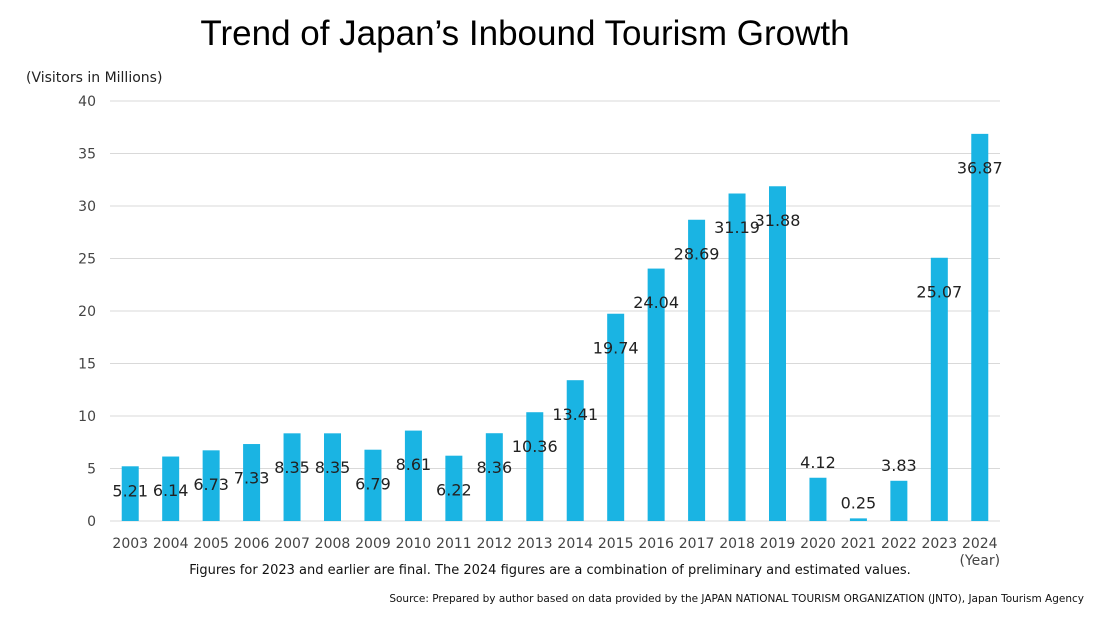  What do you see at coordinates (697, 544) in the screenshot?
I see `x-tick-label: 2017` at bounding box center [697, 544].